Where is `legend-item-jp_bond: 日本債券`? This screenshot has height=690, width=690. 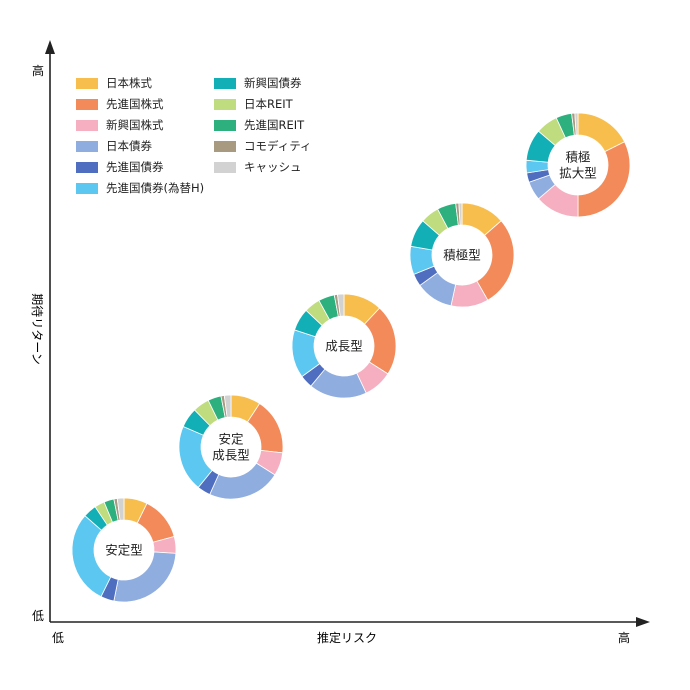 legend-item-jp_bond: 日本債券 is located at coordinates (114, 146).